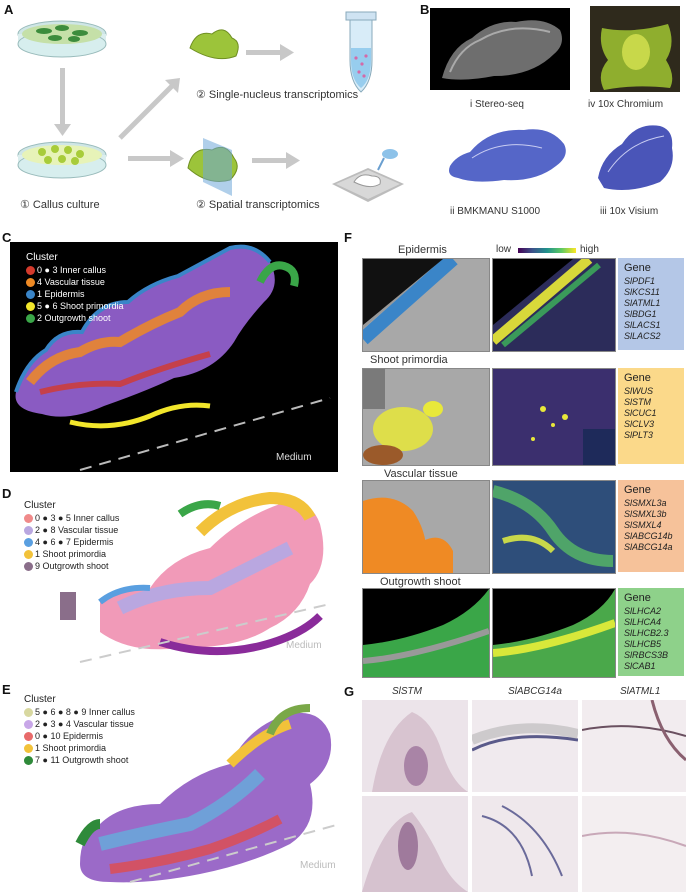 This screenshot has width=687, height=896. Describe the element at coordinates (648, 536) in the screenshot. I see `gene-name: SlABCG14b` at that location.